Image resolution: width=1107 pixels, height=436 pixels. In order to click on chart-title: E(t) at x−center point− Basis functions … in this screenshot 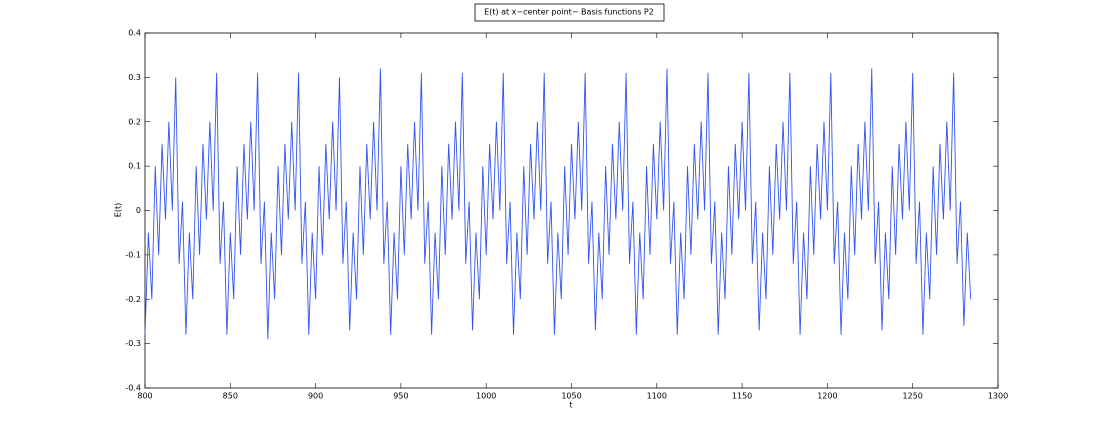, I will do `click(569, 12)`.